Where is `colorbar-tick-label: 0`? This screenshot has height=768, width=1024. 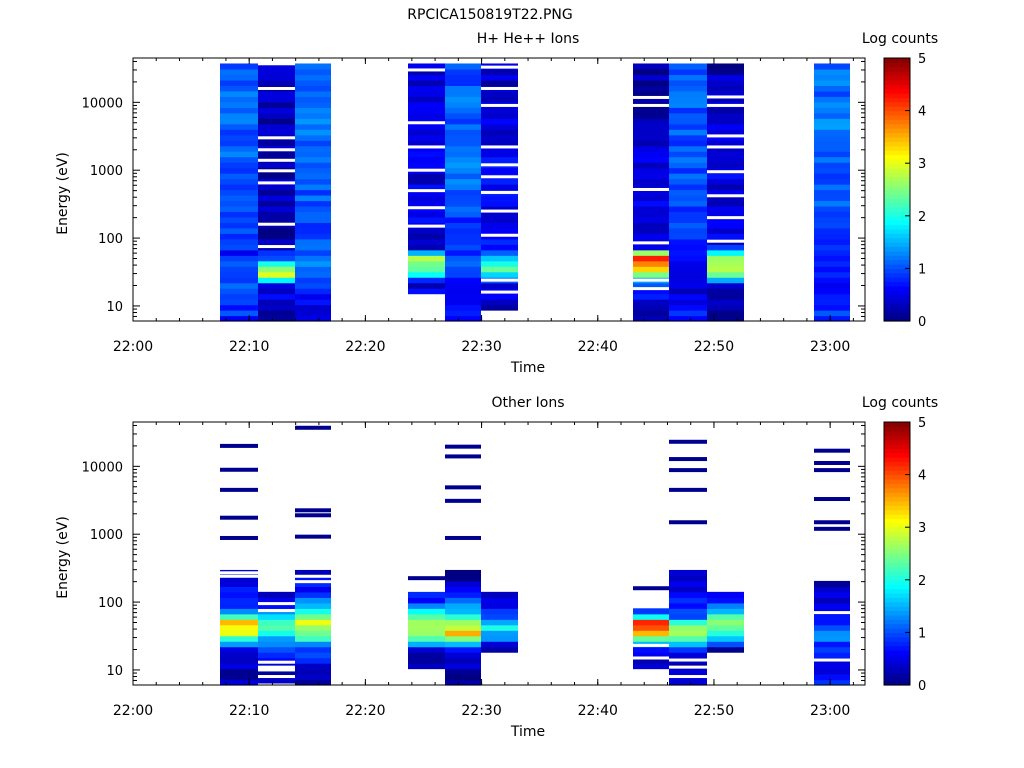
colorbar-tick-label: 0 is located at coordinates (922, 322).